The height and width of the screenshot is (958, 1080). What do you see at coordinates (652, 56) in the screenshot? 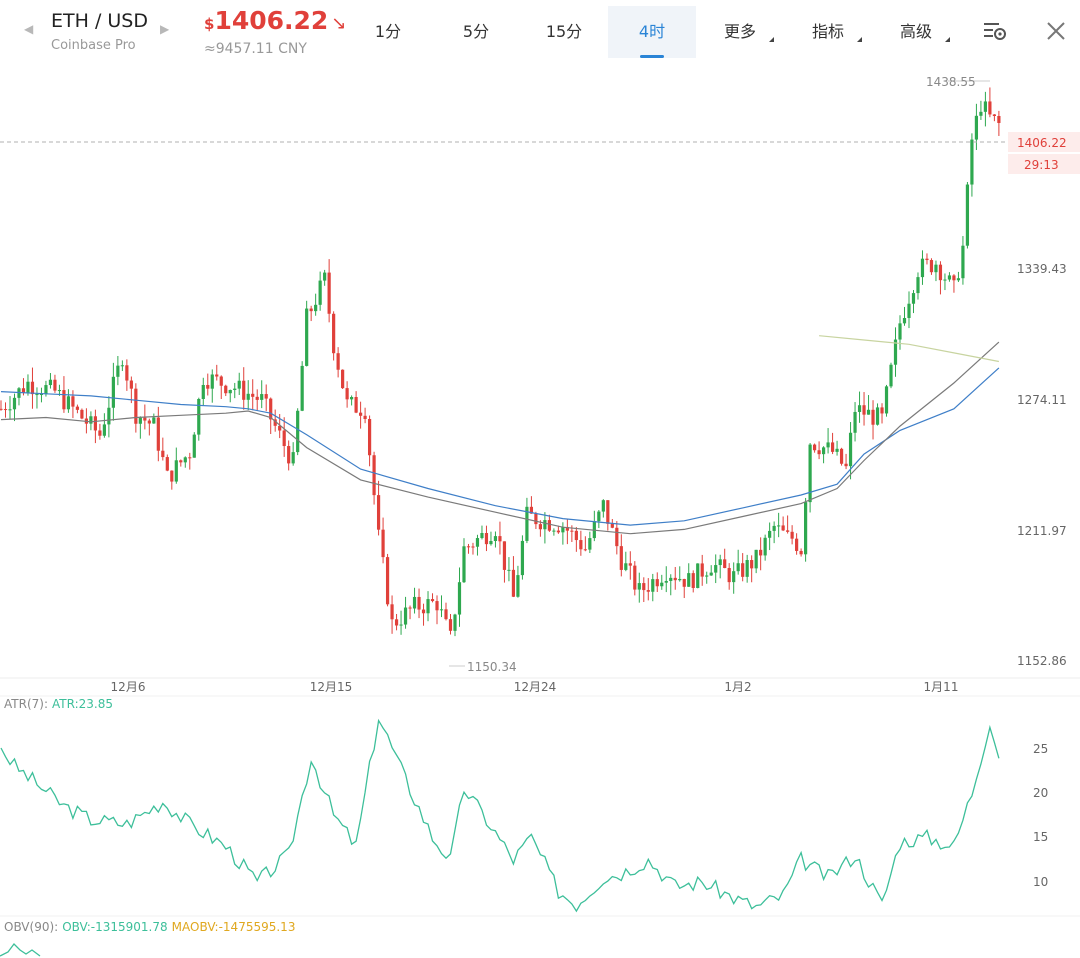
I see `active-tab-indicator` at bounding box center [652, 56].